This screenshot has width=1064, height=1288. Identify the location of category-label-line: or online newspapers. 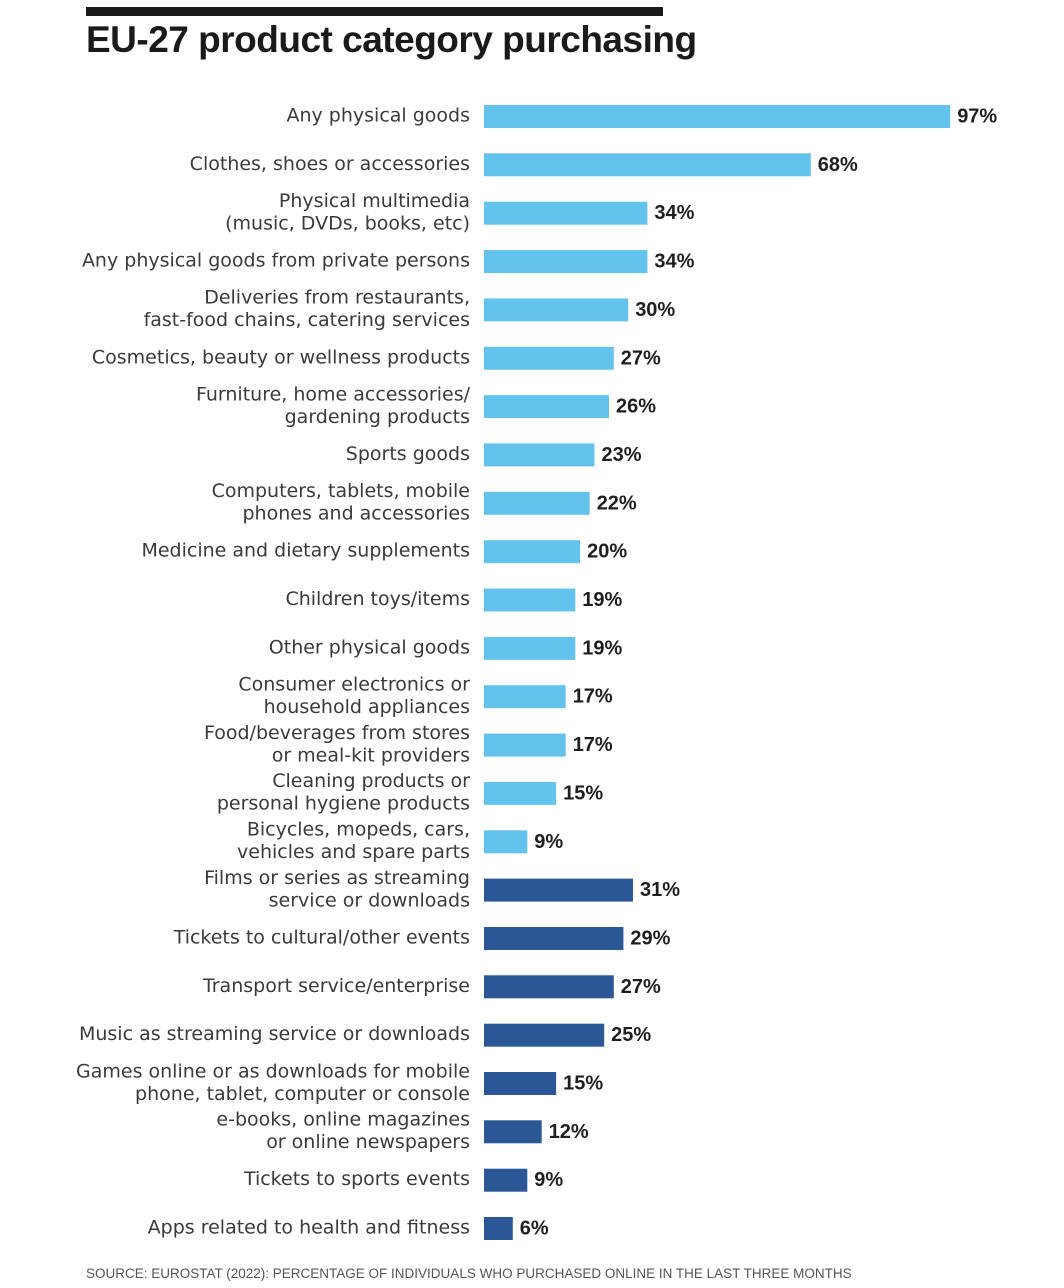
(368, 1142).